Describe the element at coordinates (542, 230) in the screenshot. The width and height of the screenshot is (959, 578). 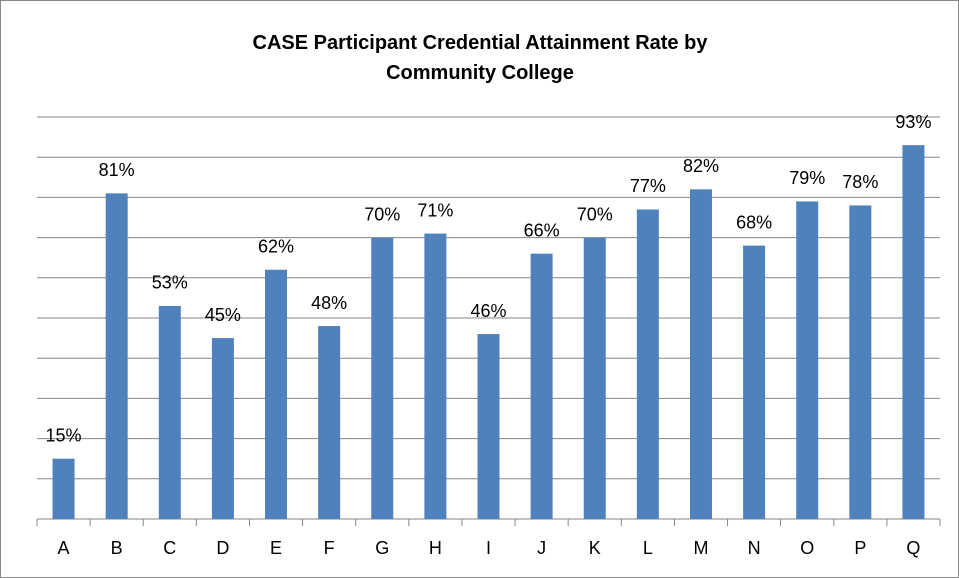
I see `data-label: 66%` at that location.